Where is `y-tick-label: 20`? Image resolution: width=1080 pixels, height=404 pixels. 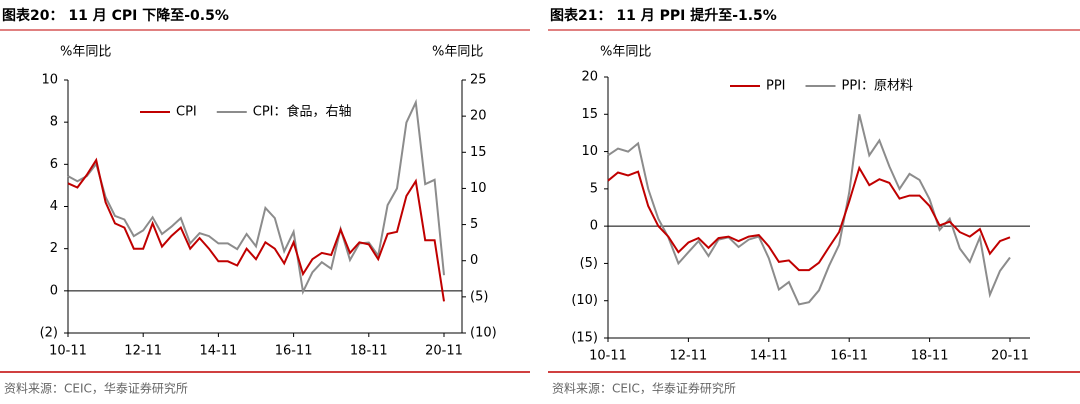 y-tick-label: 20 is located at coordinates (589, 77).